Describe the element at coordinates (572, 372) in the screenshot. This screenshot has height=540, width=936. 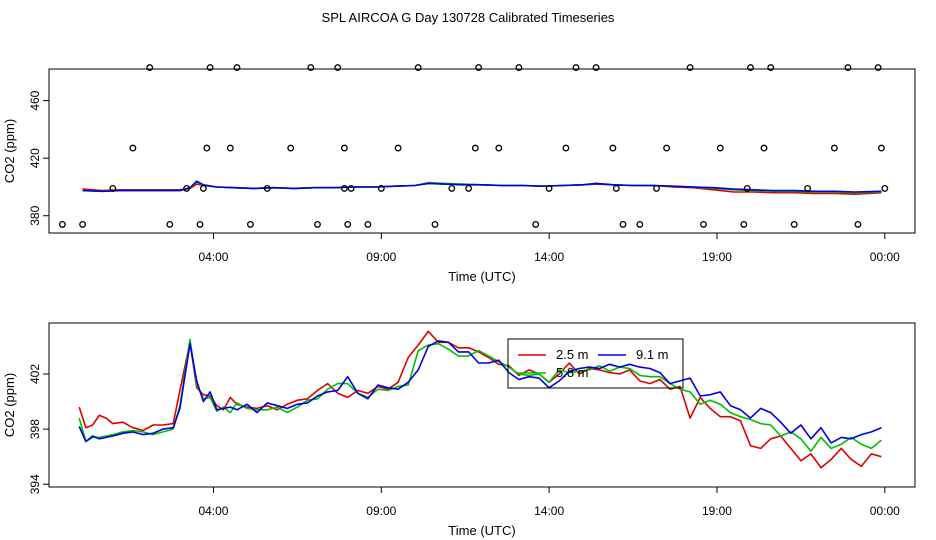
I see `legend-label-5-8-m: 5.8 m` at that location.